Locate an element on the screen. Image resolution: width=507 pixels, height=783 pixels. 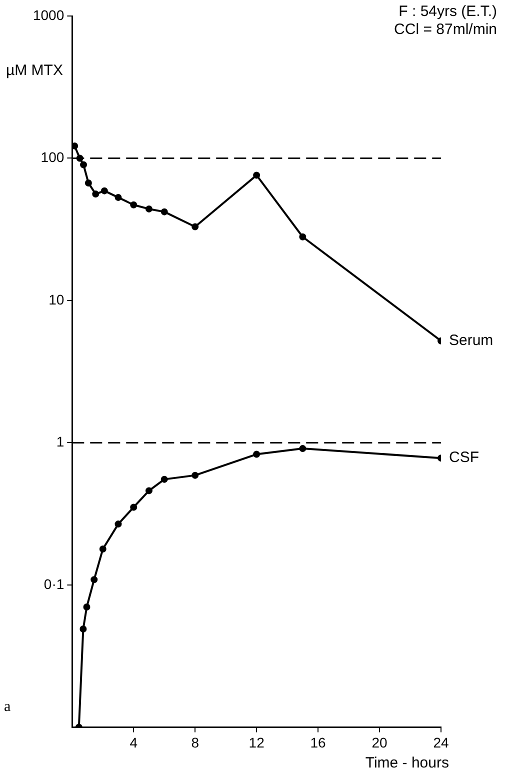
y-tick-label: 10 is located at coordinates (56, 299).